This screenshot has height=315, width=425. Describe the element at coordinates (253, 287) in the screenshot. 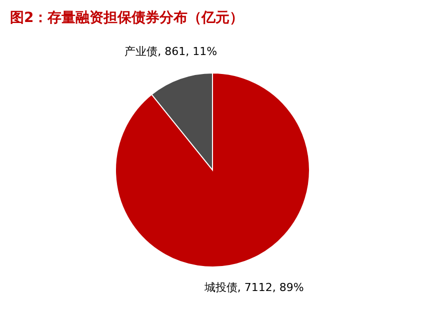

I see `slice-label: 城投债, 7112, 89%` at that location.